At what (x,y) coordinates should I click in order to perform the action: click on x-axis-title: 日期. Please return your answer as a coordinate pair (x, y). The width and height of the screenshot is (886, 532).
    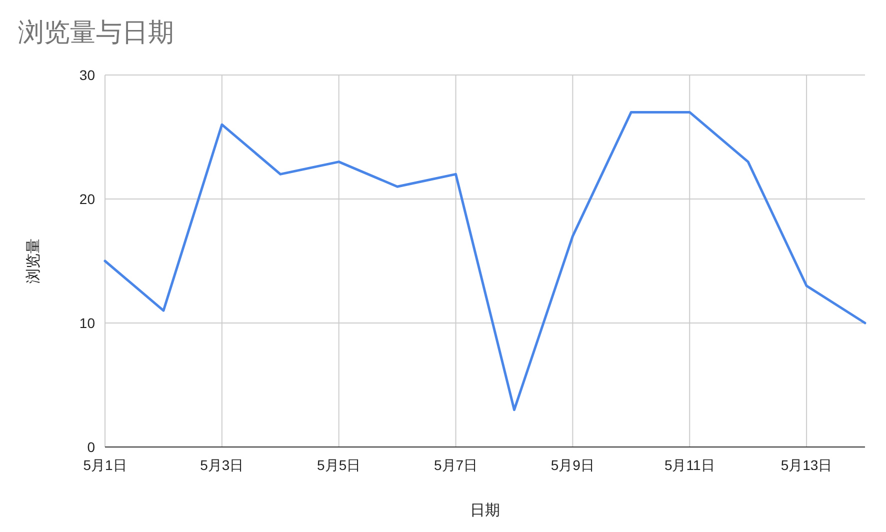
    Looking at the image, I should click on (485, 510).